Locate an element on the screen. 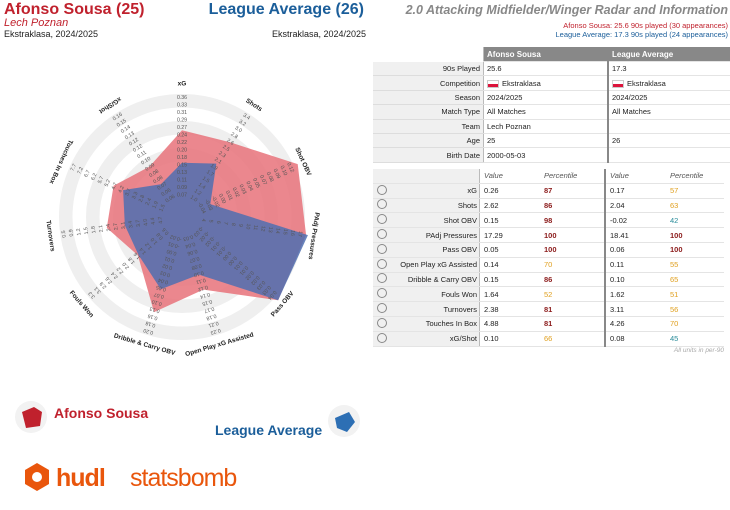 Image resolution: width=730 pixels, height=510 pixels. stats-row-player-percentile: 70 is located at coordinates (573, 265).